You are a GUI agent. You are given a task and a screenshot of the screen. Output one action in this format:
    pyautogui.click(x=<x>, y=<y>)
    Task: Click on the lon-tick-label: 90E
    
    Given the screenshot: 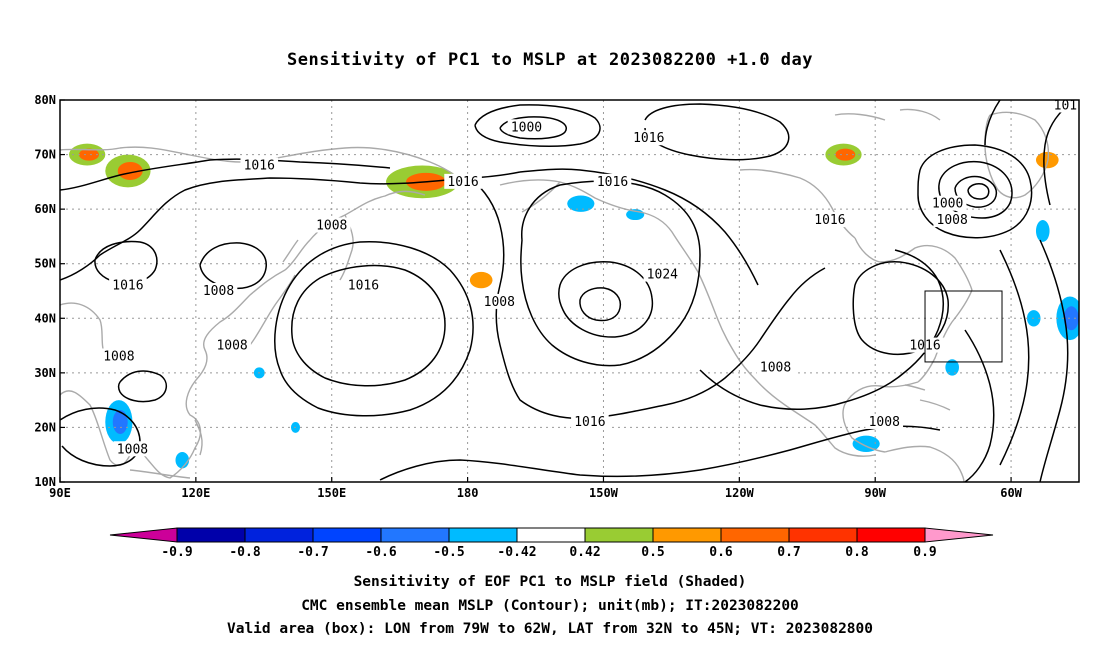 What is the action you would take?
    pyautogui.click(x=60, y=493)
    